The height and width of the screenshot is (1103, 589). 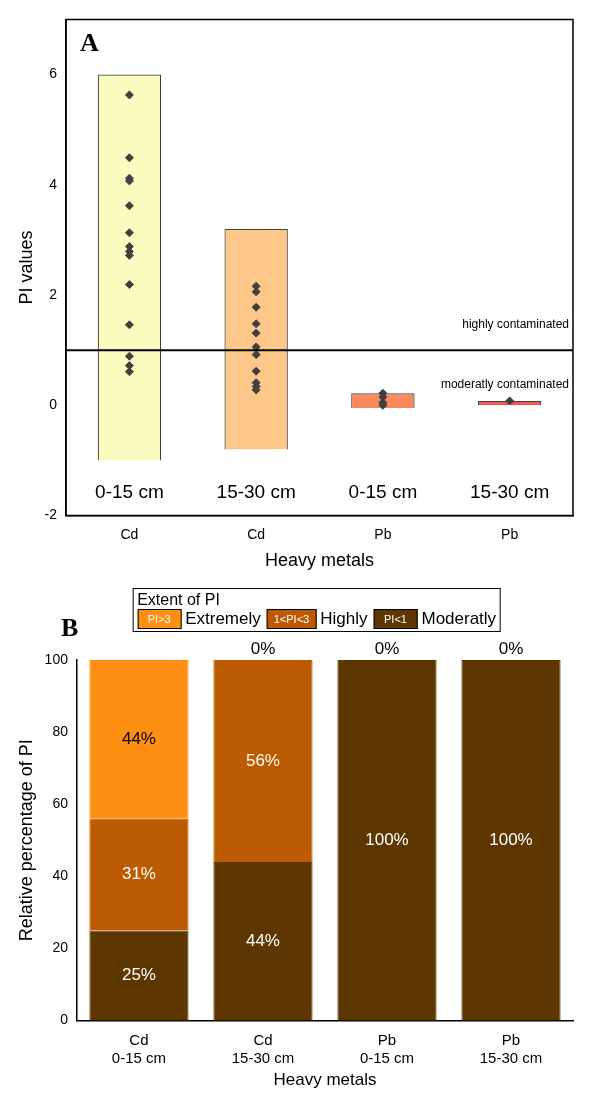 What do you see at coordinates (25, 840) in the screenshot?
I see `y-axis-title: Relative percentage of PI` at bounding box center [25, 840].